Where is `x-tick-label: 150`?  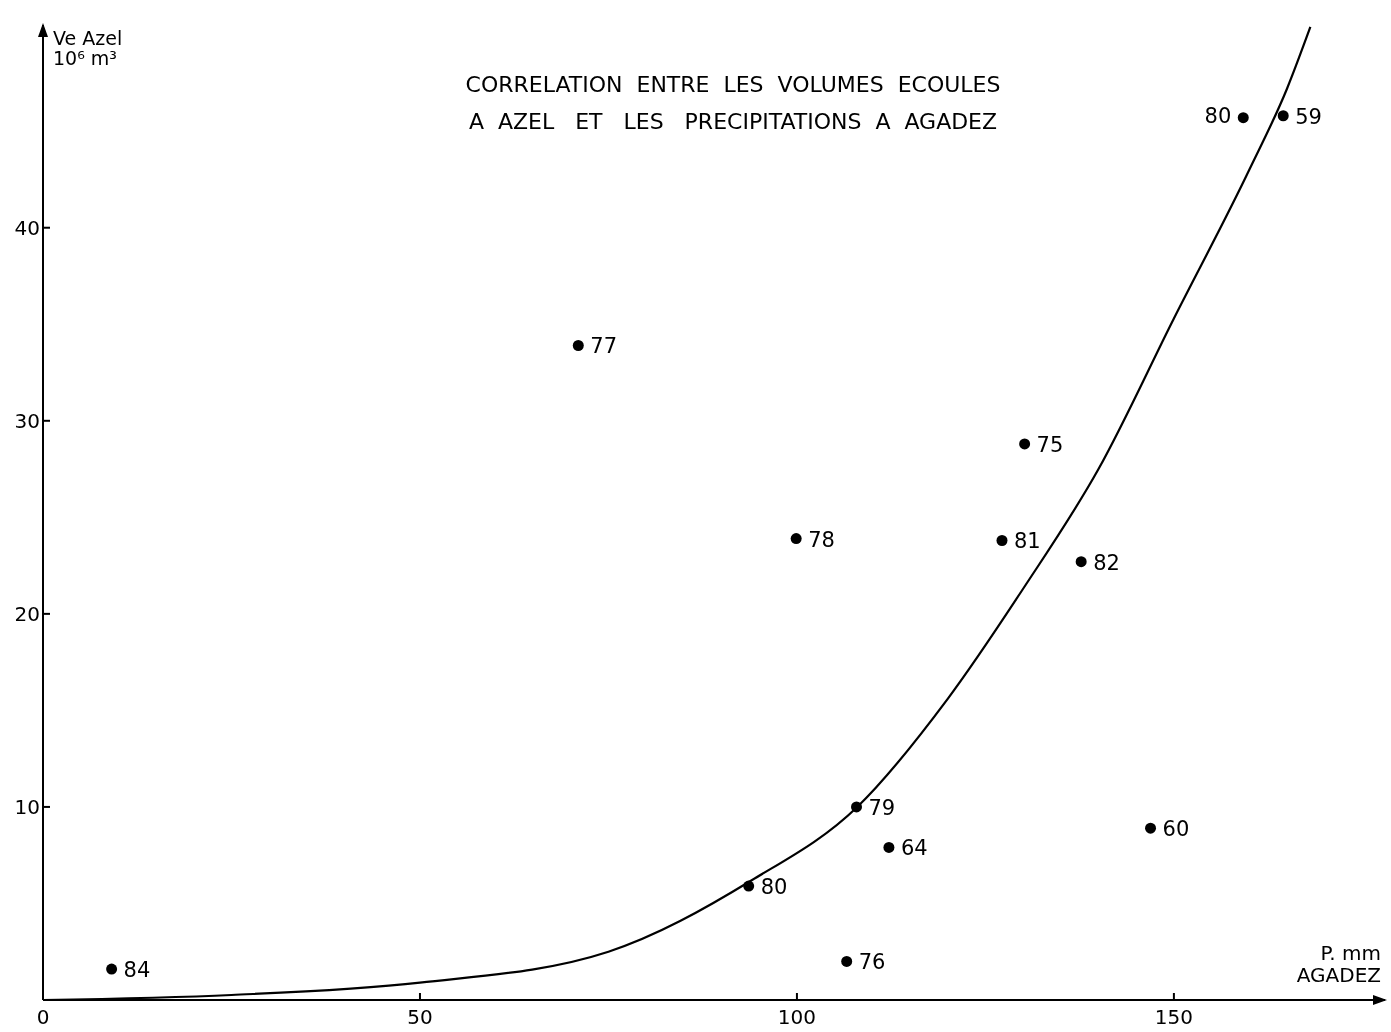 x-tick-label: 150 is located at coordinates (1173, 1017).